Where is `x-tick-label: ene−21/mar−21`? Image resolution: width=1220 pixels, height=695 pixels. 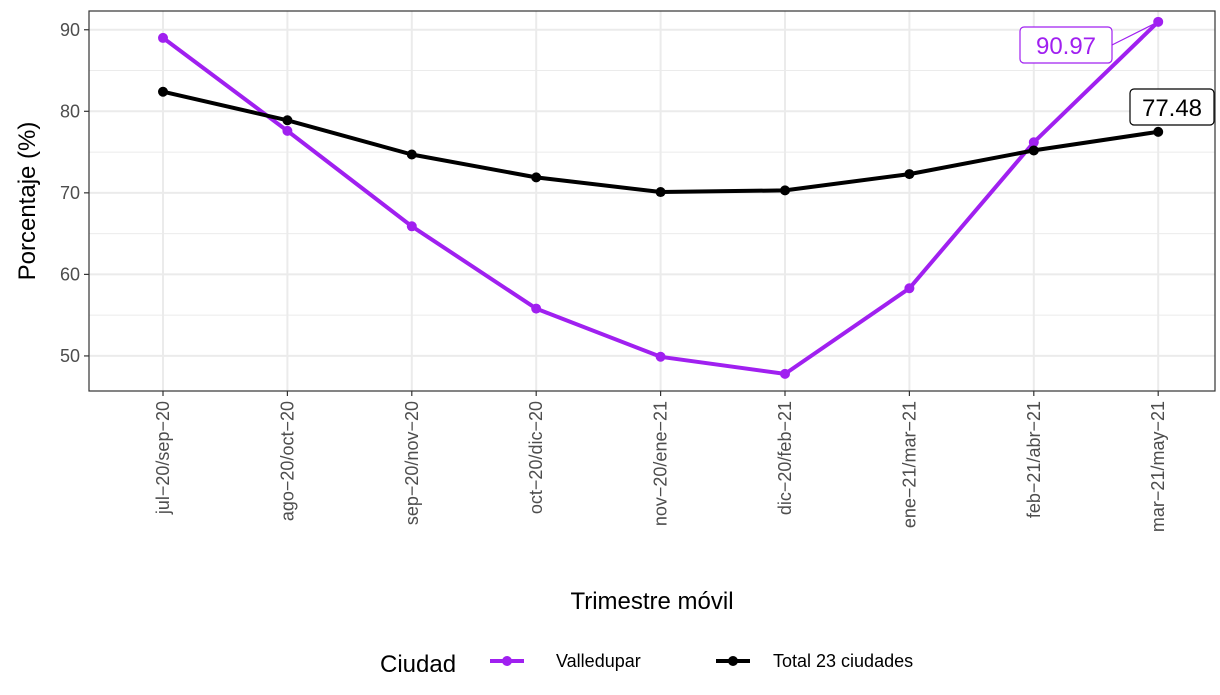 x-tick-label: ene−21/mar−21 is located at coordinates (909, 464).